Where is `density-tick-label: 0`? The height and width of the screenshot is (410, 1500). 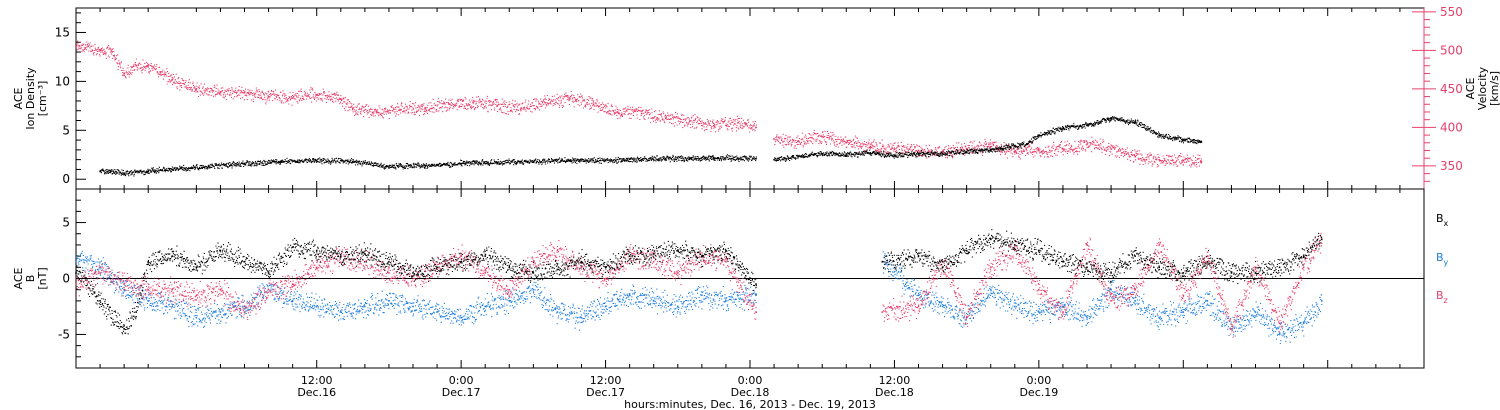 density-tick-label: 0 is located at coordinates (66, 179).